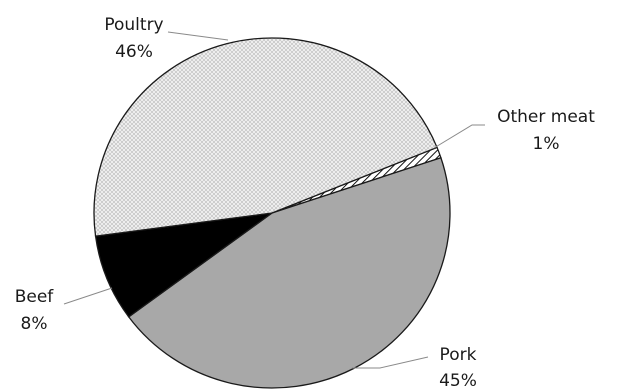 Image resolution: width=617 pixels, height=390 pixels. Describe the element at coordinates (88, 296) in the screenshot. I see `leader-line-beef` at that location.